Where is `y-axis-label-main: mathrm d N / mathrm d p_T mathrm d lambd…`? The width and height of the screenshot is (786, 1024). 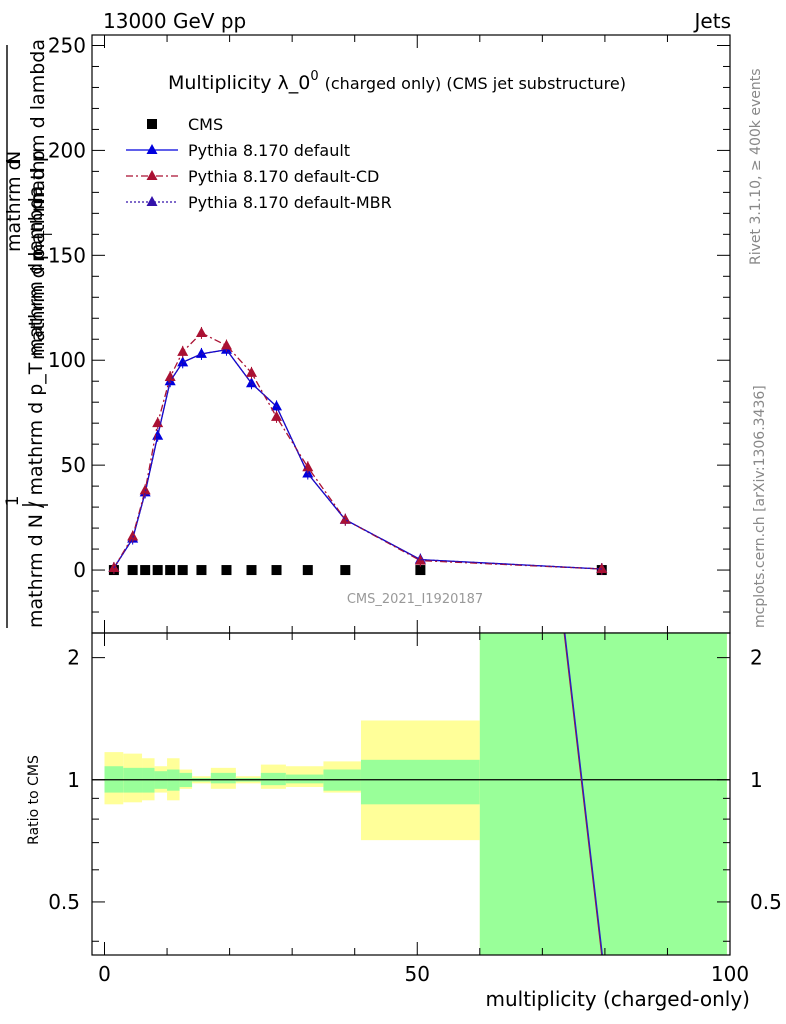 y-axis-label-main: mathrm d N / mathrm d p_T mathrm d lambd… is located at coordinates (36, 407).